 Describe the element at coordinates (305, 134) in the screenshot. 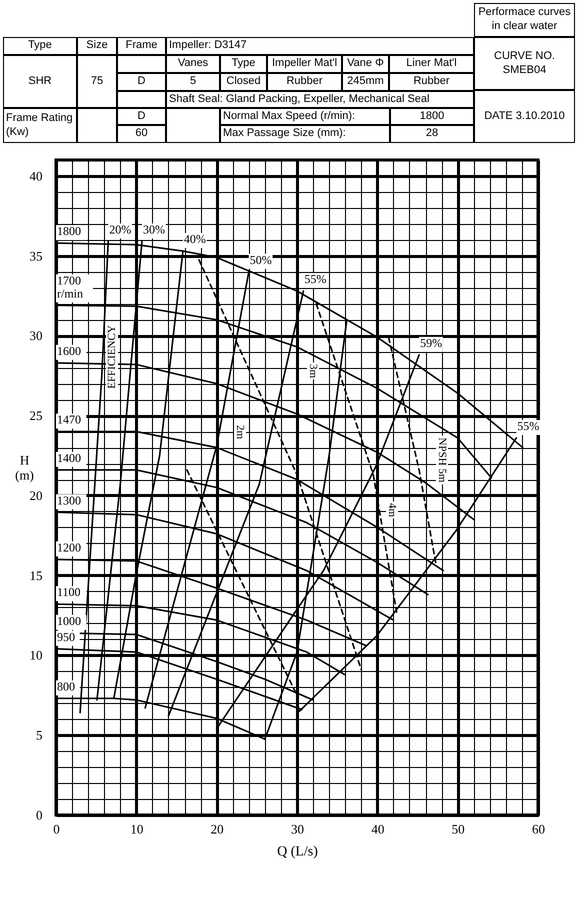

I see `text: Max Passage Size (mm):` at that location.